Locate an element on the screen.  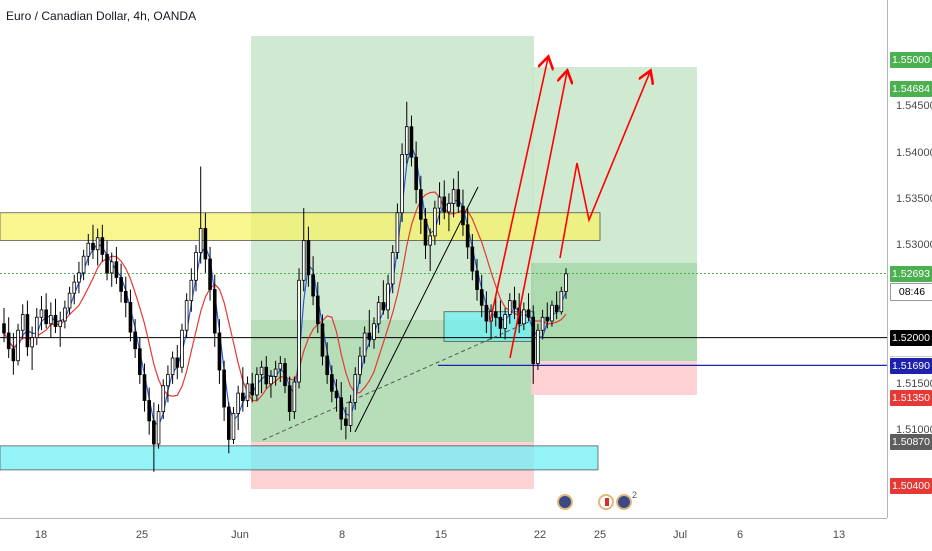
event-count: 2 is located at coordinates (635, 495).